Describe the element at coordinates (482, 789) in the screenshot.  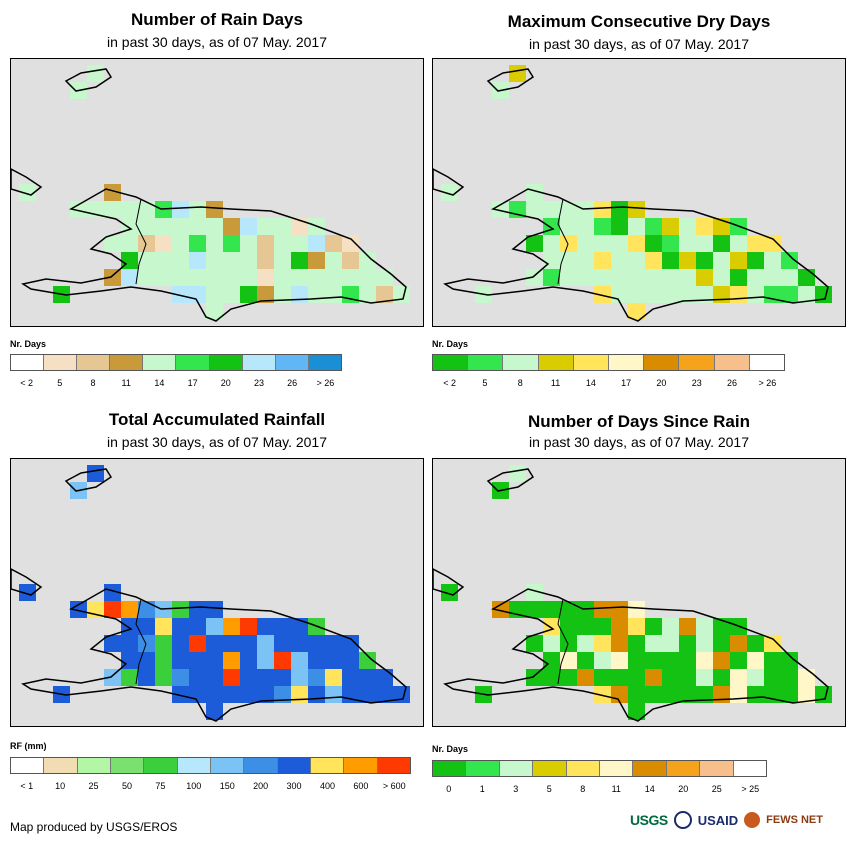
I see `legend-label: 1` at that location.